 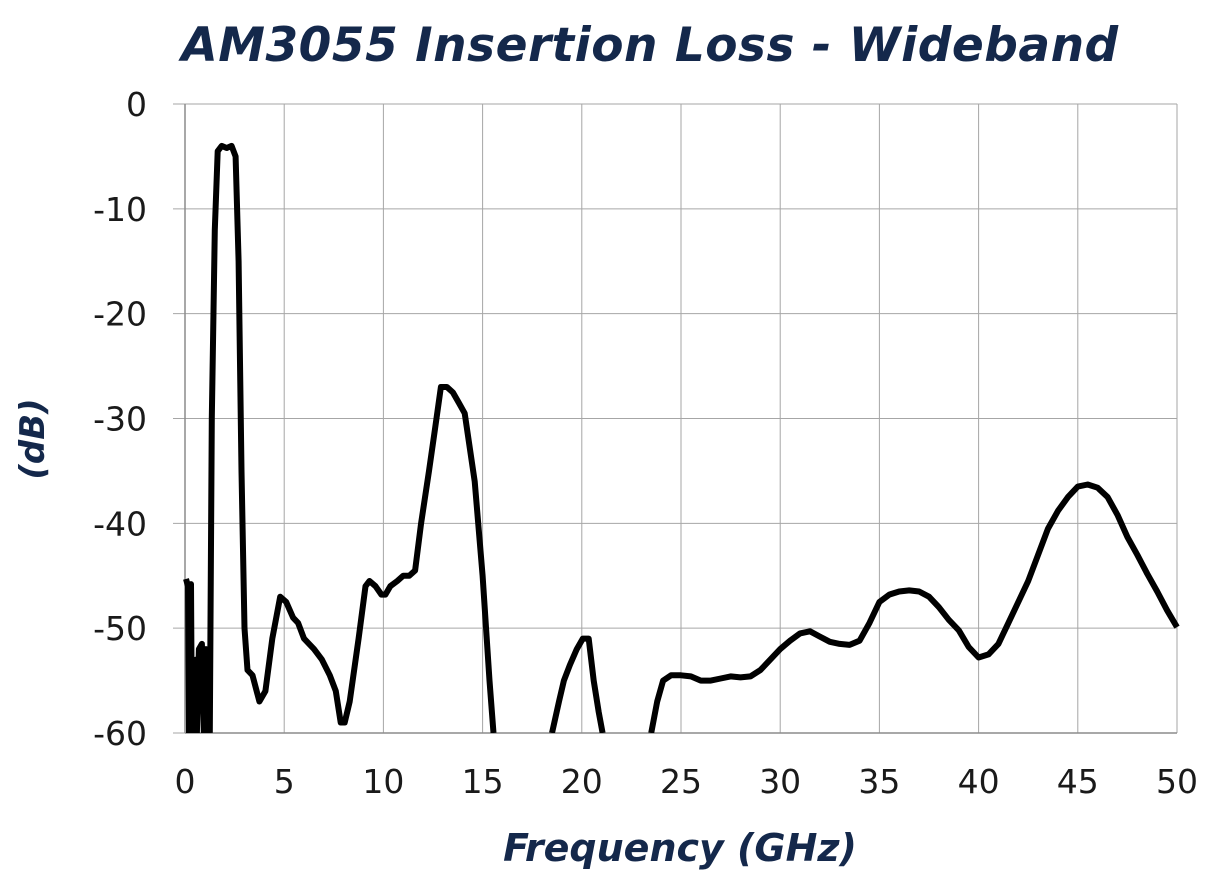 I want to click on y-tick-label: -40, so click(x=120, y=523).